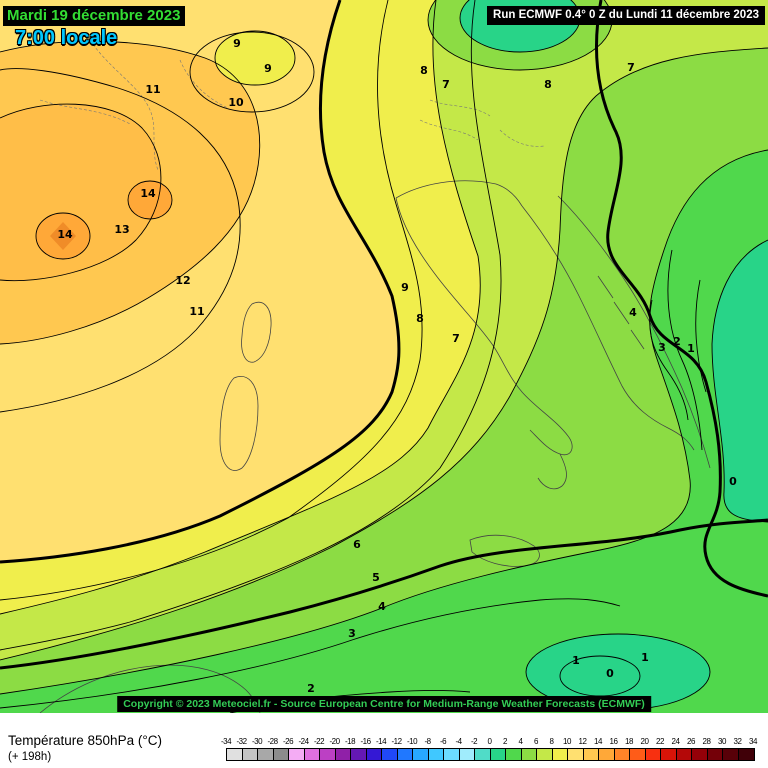 This screenshot has width=768, height=768. What do you see at coordinates (505, 741) in the screenshot?
I see `legend-tick-label: 2` at bounding box center [505, 741].